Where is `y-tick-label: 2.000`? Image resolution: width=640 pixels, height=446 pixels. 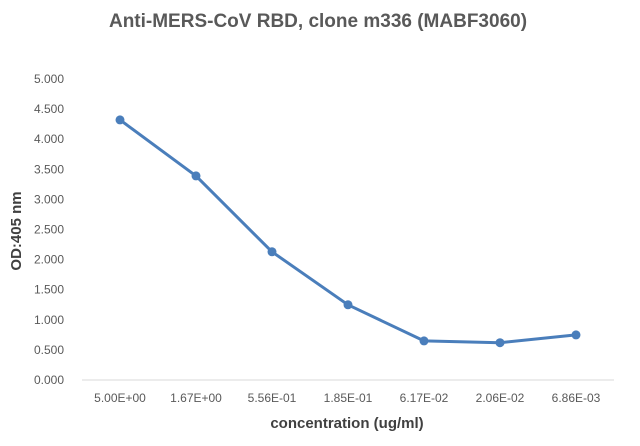 y-tick-label: 2.000 is located at coordinates (49, 260).